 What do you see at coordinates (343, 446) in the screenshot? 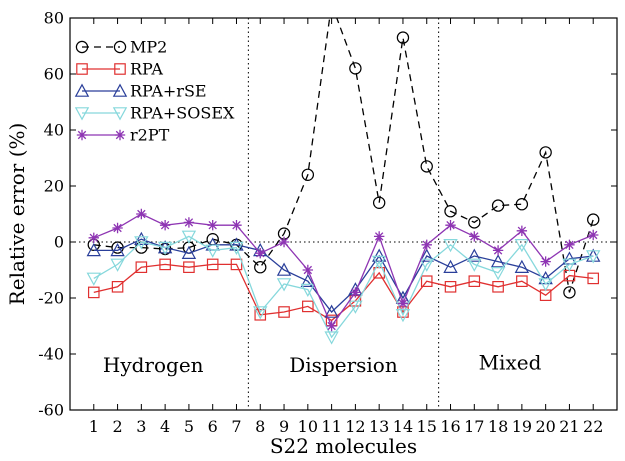
I see `x-axis-title: S22 molecules` at bounding box center [343, 446].